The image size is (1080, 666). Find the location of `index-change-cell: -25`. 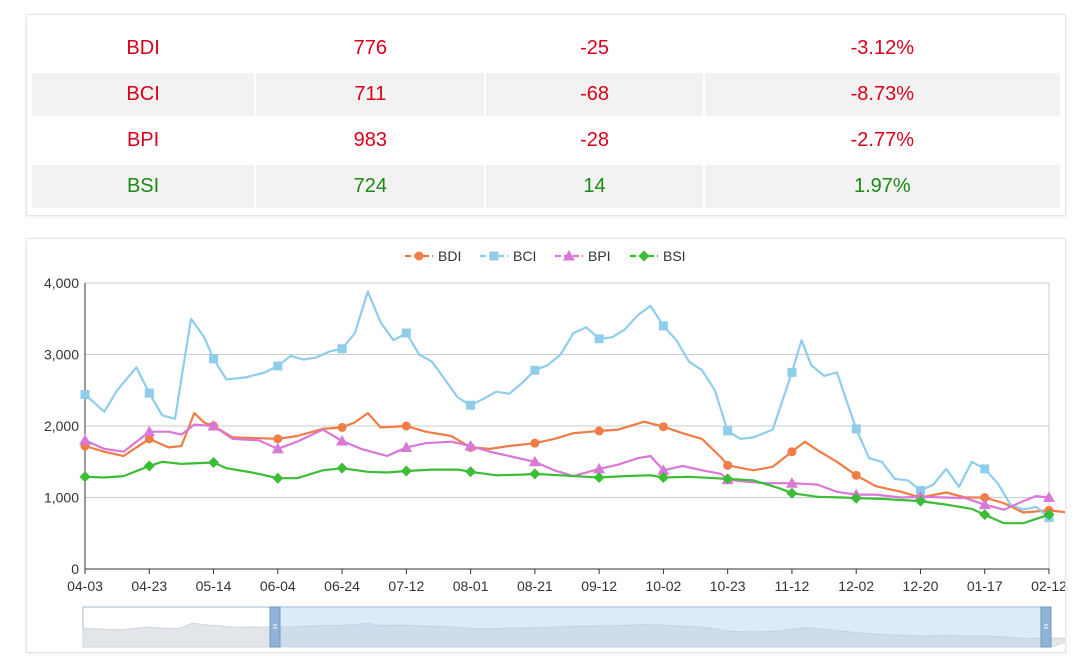

index-change-cell: -25 is located at coordinates (594, 48).